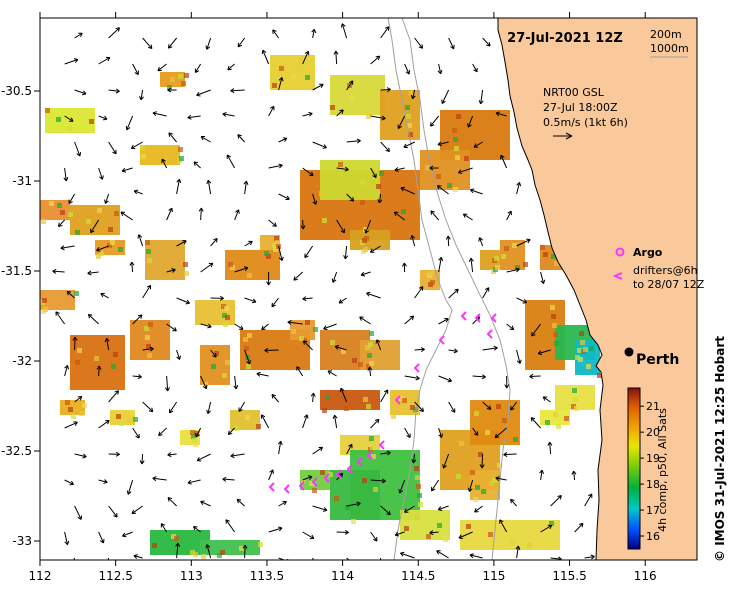 Image resolution: width=739 pixels, height=592 pixels. What do you see at coordinates (653, 484) in the screenshot?
I see `colorbar-tick-label: 18` at bounding box center [653, 484].